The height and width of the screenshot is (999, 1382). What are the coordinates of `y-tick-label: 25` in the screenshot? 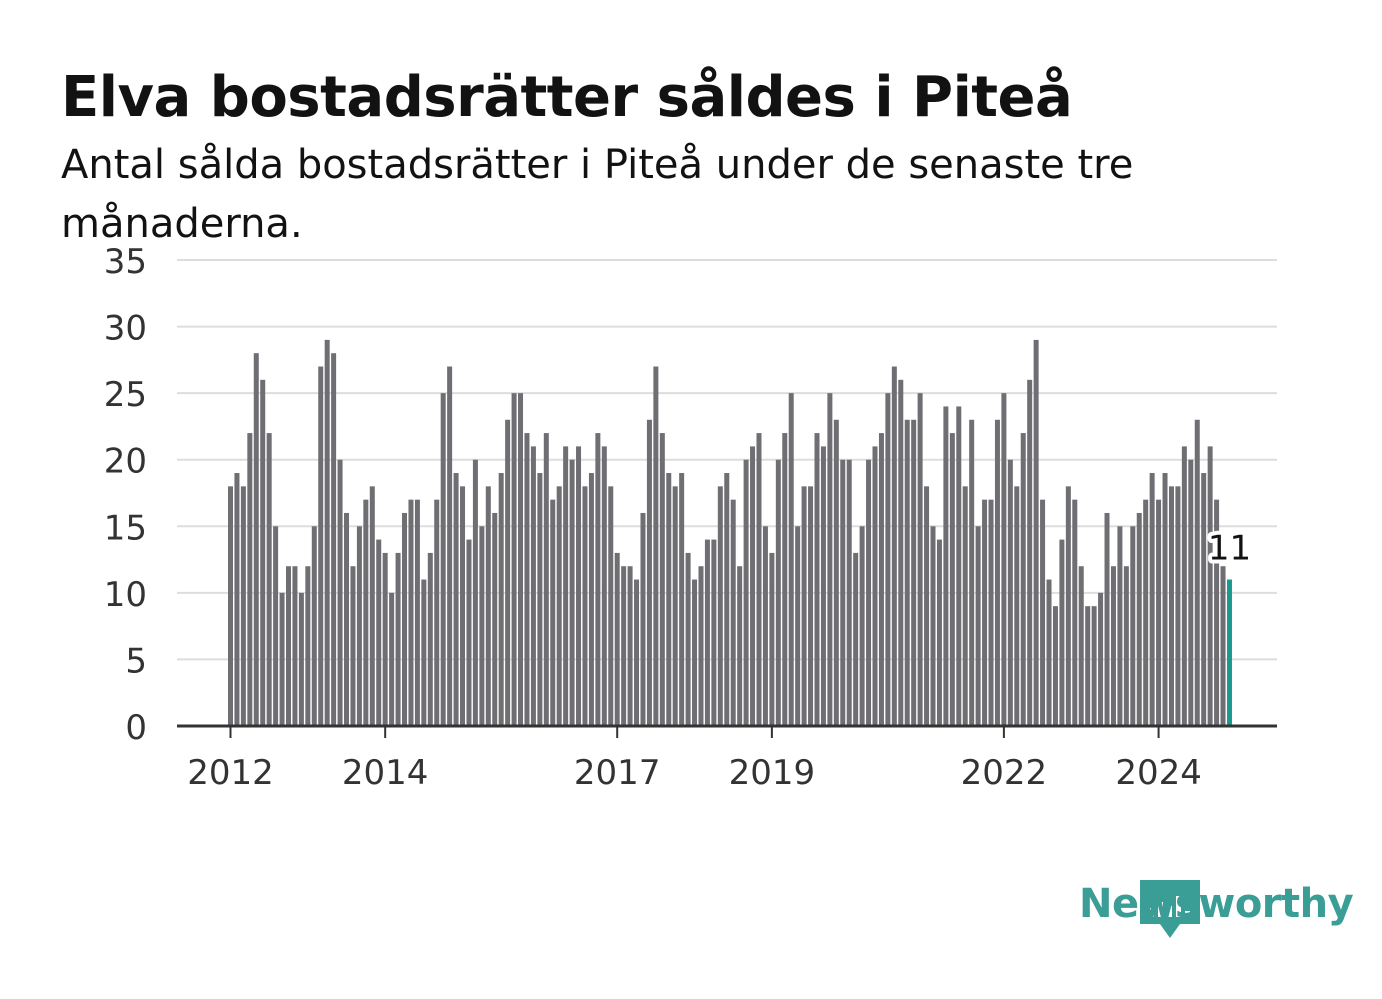 It's located at (125, 395).